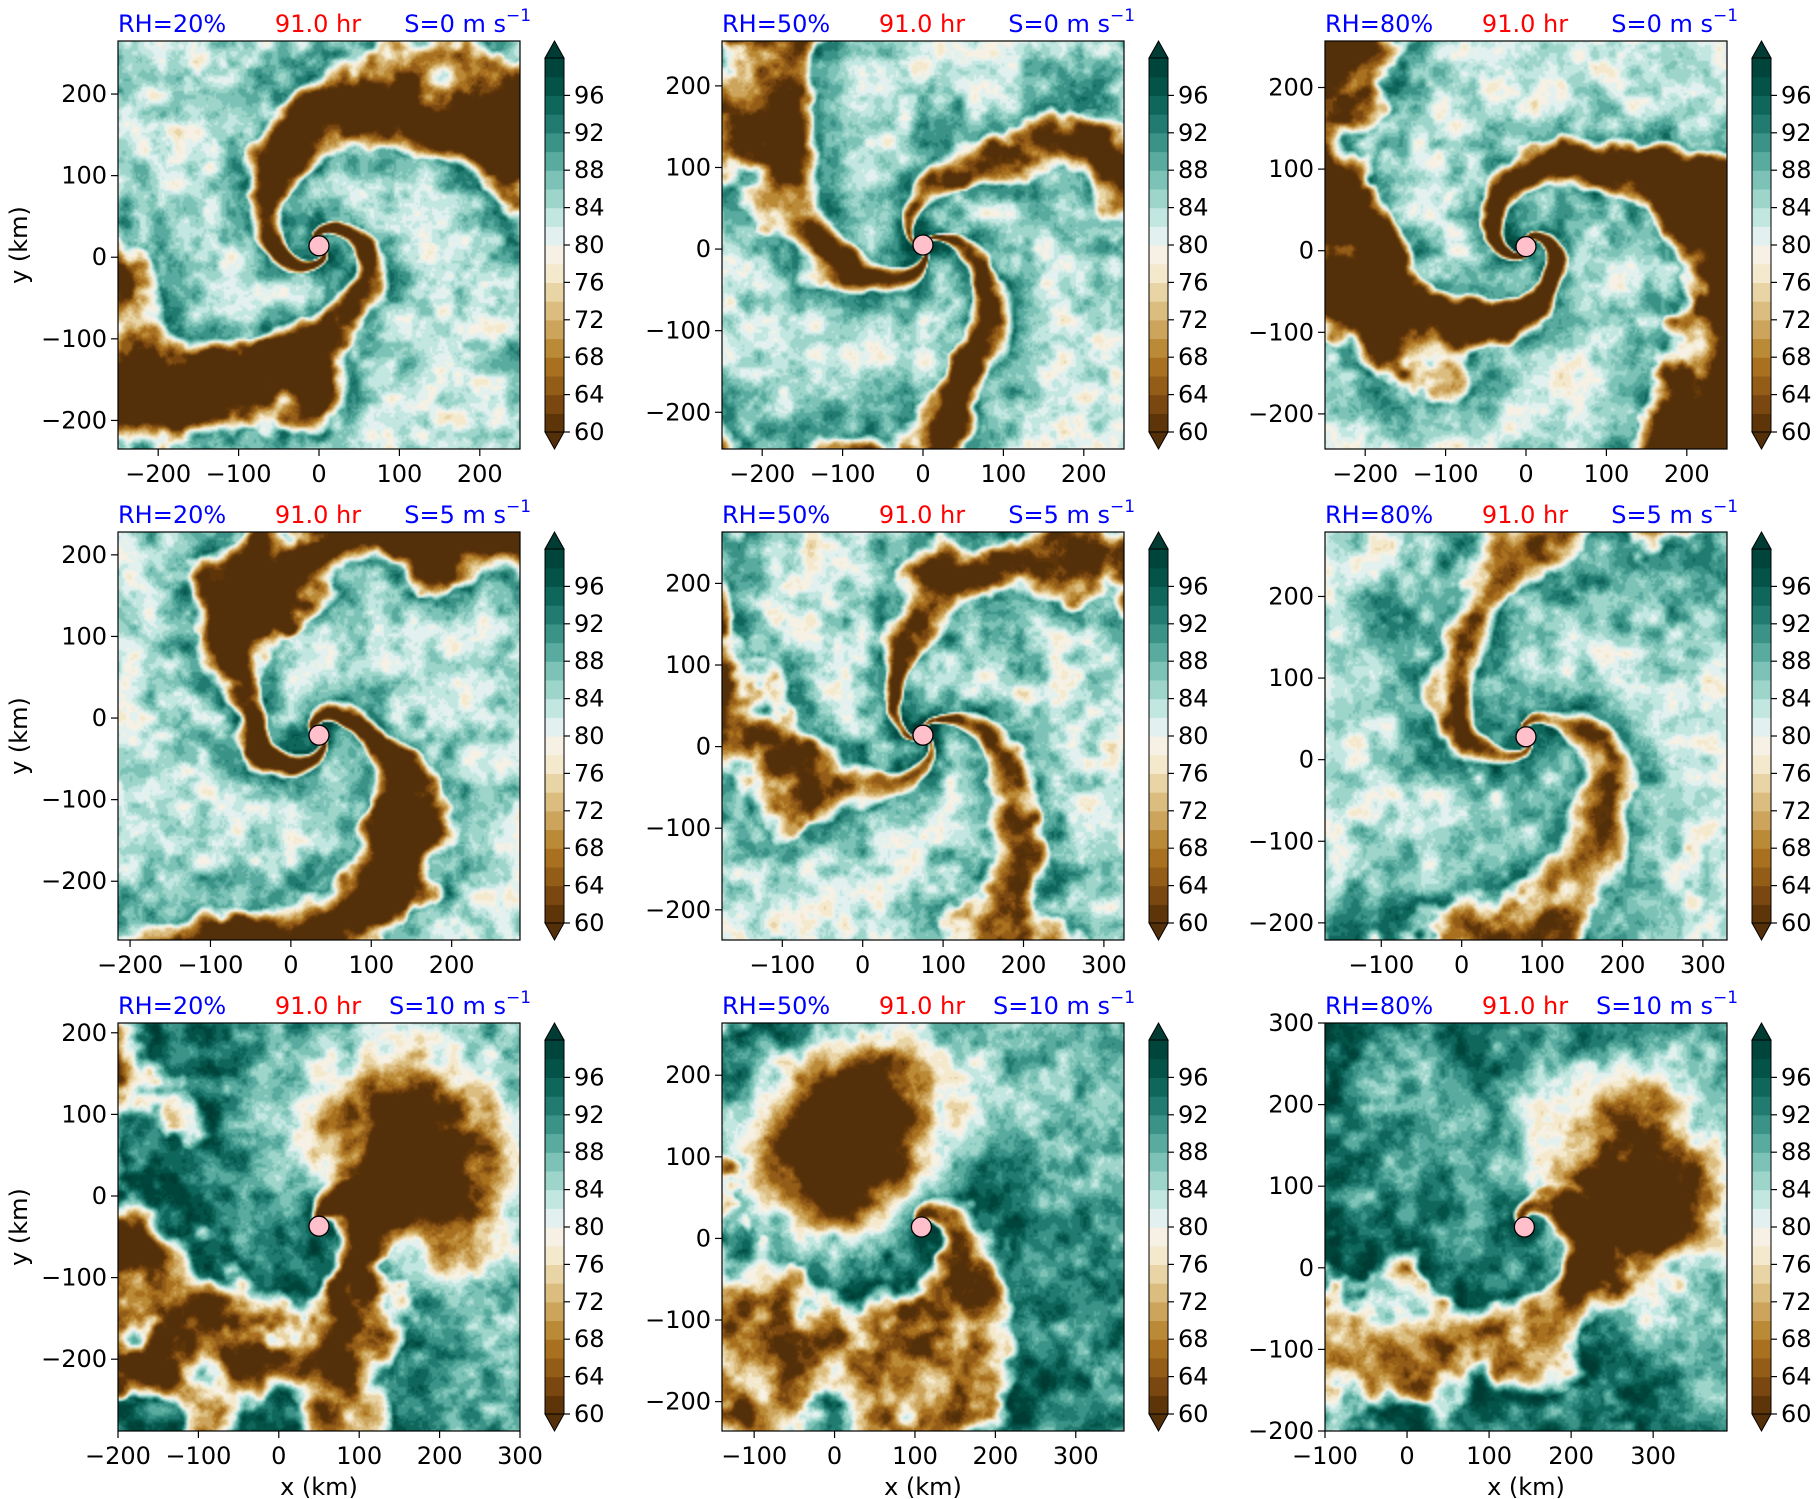  I want to click on title-shear-exponent: −1, so click(1725, 507).